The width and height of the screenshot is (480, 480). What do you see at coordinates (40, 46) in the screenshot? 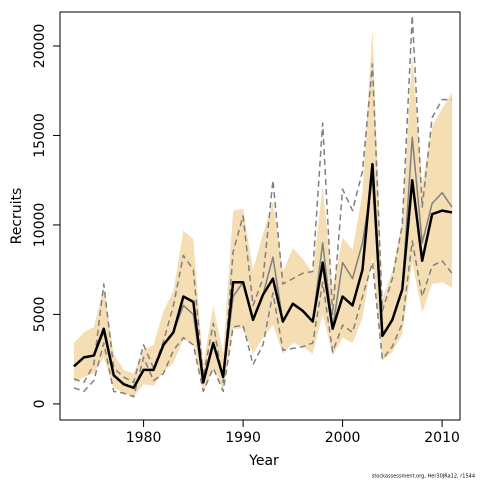
I see `y-tick-label: 20000` at bounding box center [40, 46].